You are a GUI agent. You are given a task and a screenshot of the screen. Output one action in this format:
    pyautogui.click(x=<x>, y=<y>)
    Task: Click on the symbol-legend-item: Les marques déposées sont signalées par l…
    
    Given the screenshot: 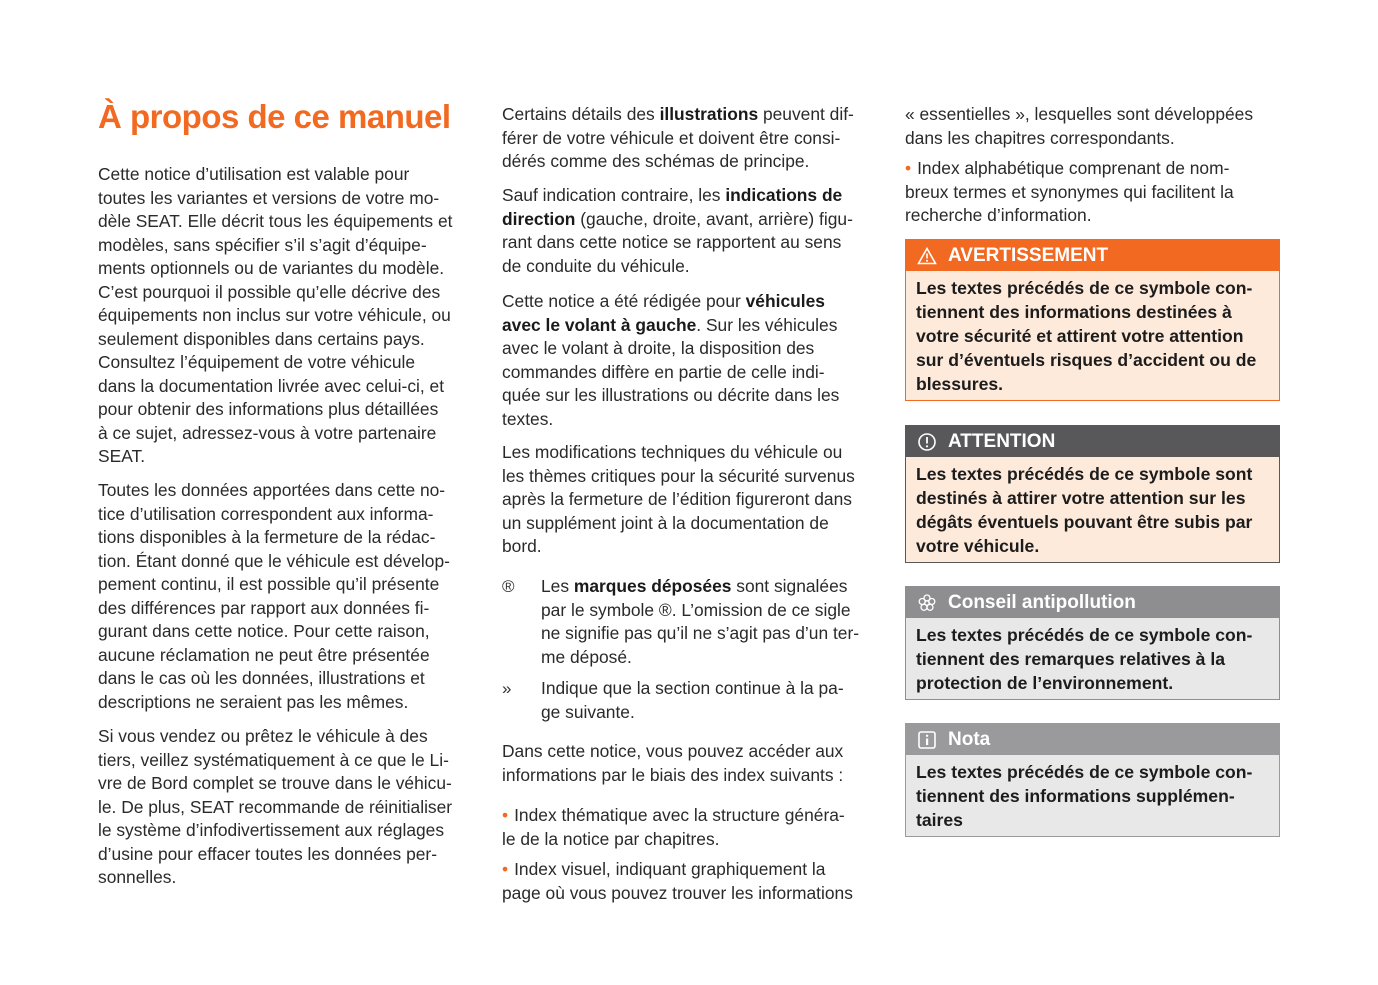 What is the action you would take?
    pyautogui.click(x=700, y=622)
    